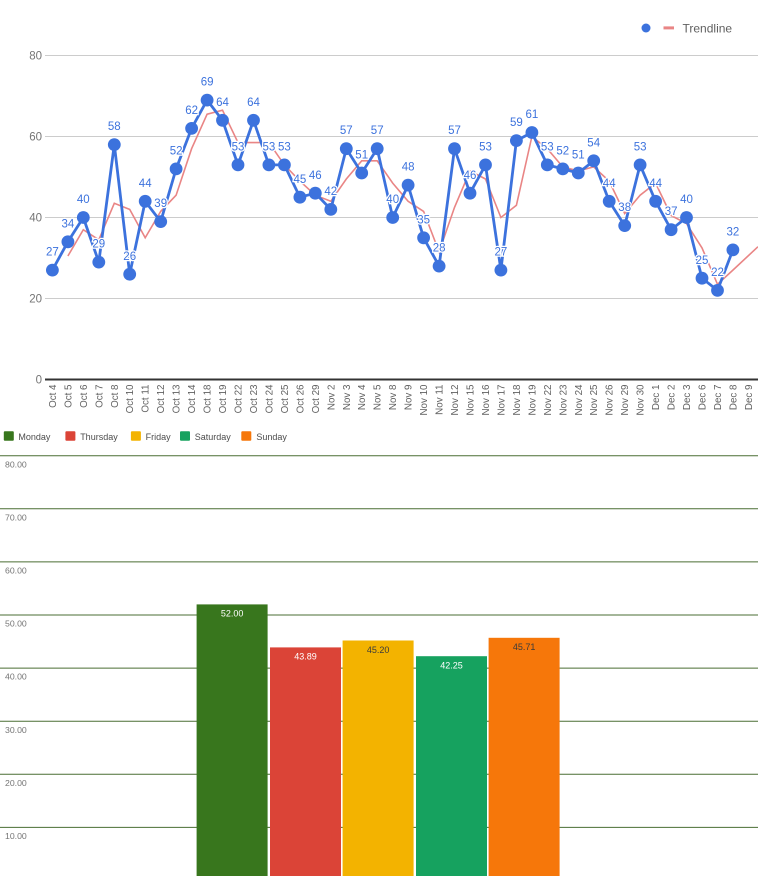 This screenshot has height=876, width=758. Describe the element at coordinates (16, 571) in the screenshot. I see `svg-text: 60.00` at that location.